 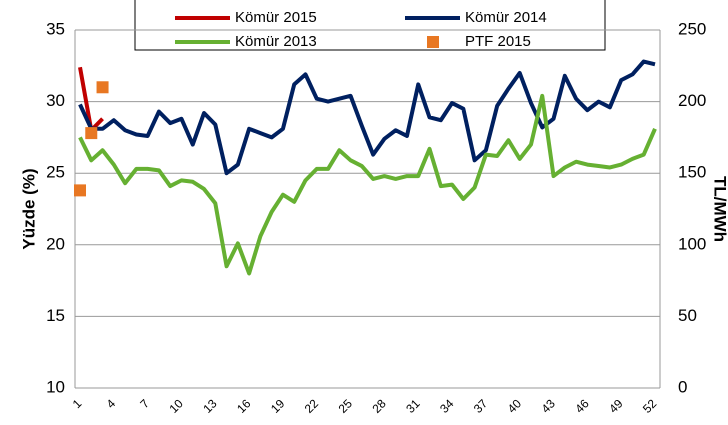 What do you see at coordinates (346, 406) in the screenshot?
I see `x-tick-label: 25` at bounding box center [346, 406].